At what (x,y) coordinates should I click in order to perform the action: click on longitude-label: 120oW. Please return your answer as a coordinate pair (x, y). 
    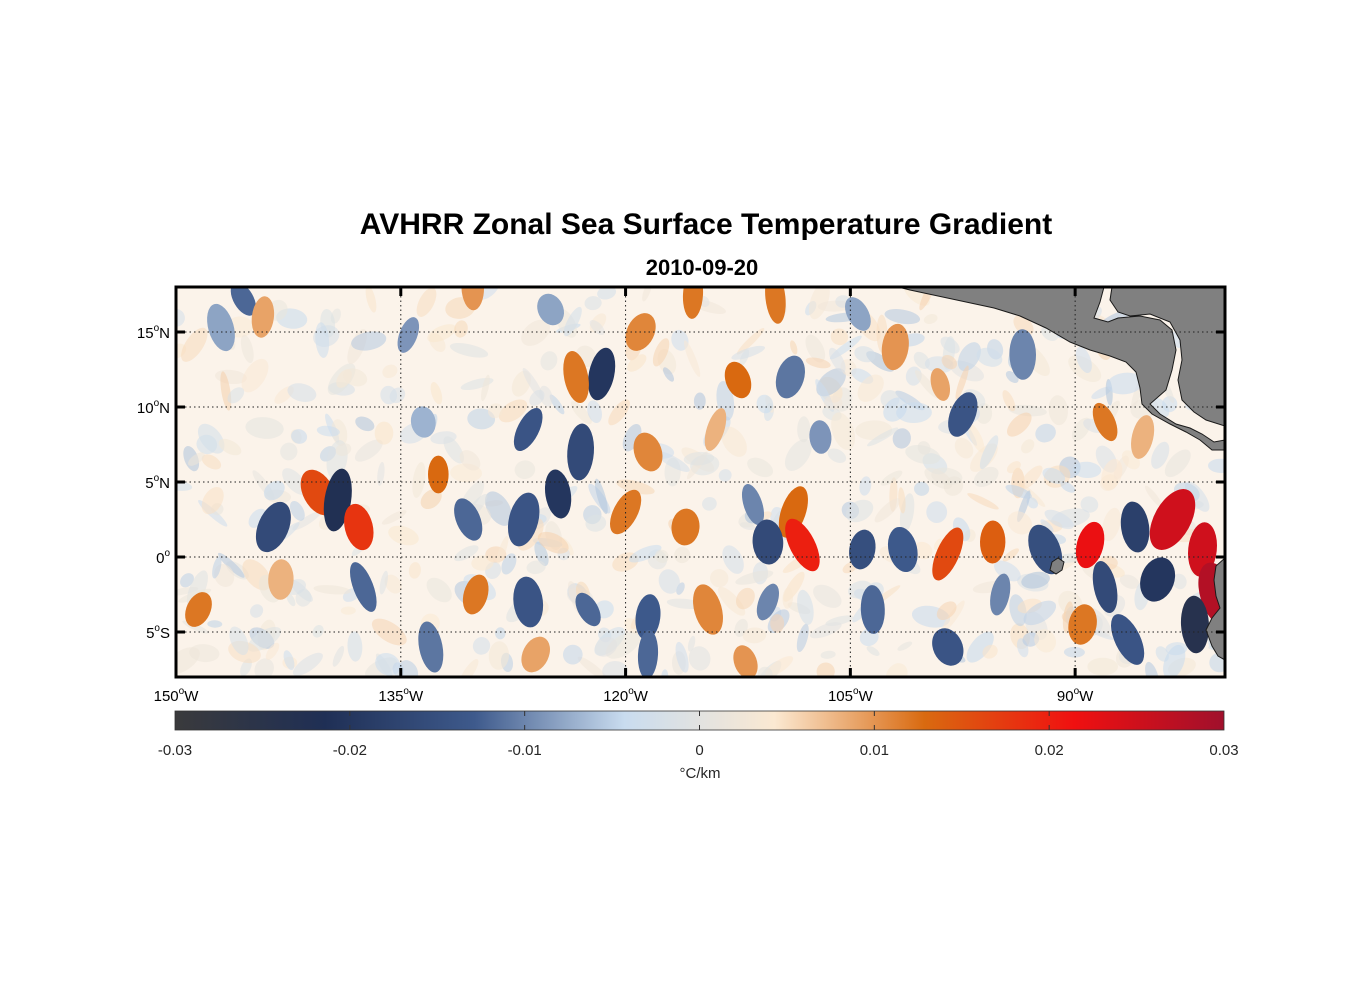
    Looking at the image, I should click on (626, 695).